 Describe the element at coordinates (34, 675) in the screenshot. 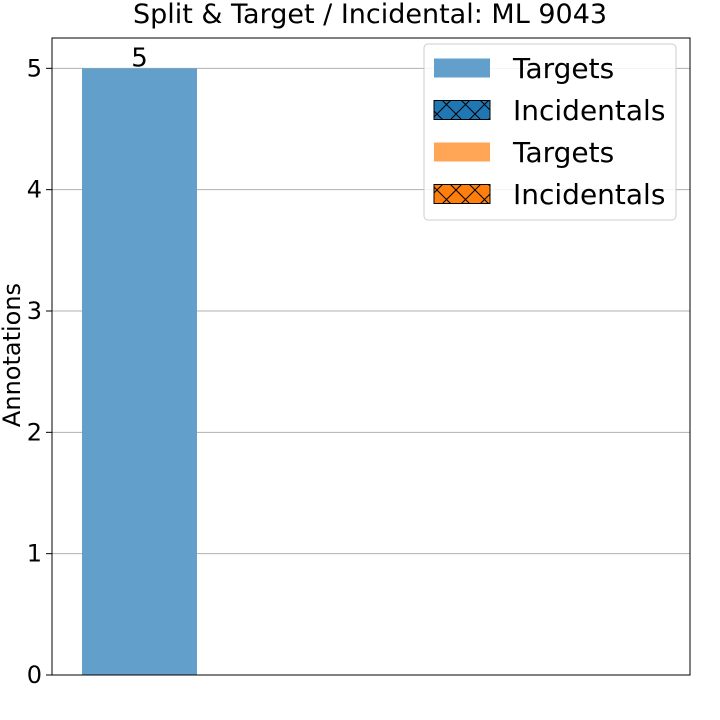

I see `y-tick-label: 0` at that location.